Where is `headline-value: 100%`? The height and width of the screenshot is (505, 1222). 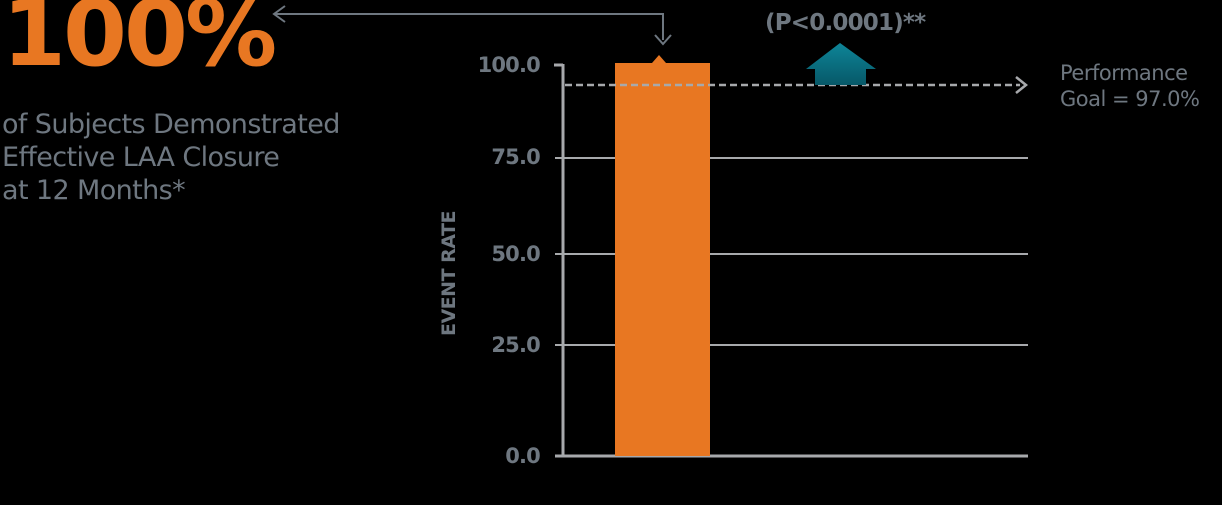 headline-value: 100% is located at coordinates (139, 43).